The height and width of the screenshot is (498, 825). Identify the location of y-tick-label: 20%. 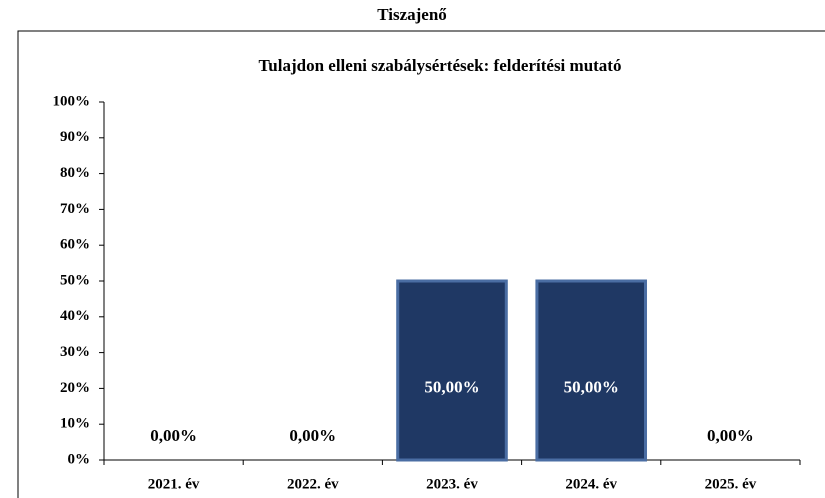
(75, 388).